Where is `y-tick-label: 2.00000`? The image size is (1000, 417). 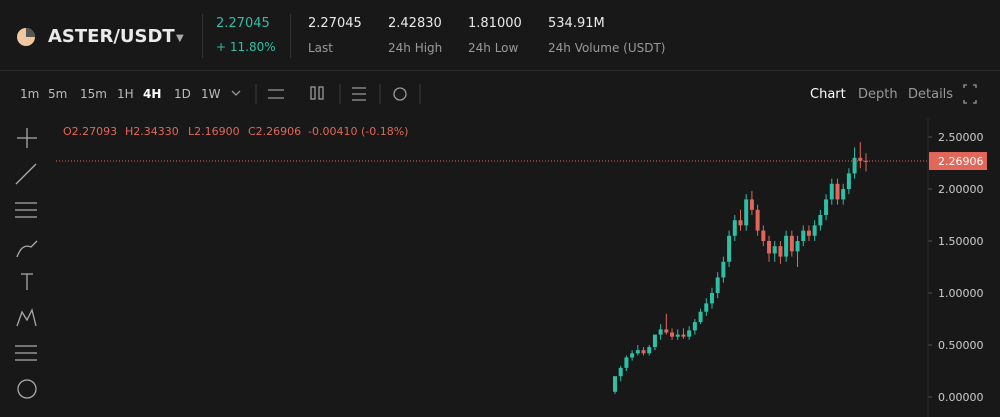
y-tick-label: 2.00000 is located at coordinates (961, 189).